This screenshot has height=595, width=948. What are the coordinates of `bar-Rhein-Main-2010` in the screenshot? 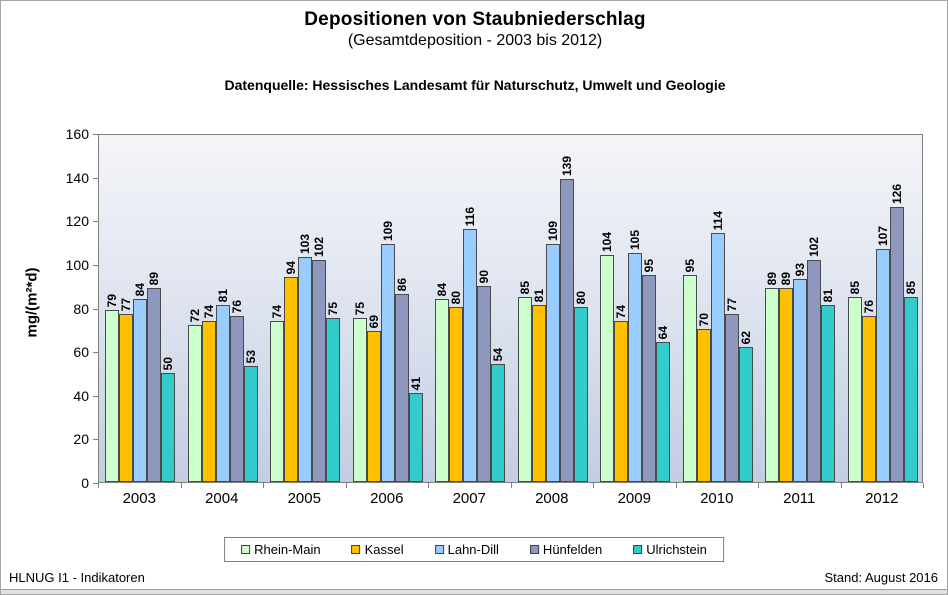 It's located at (689, 378).